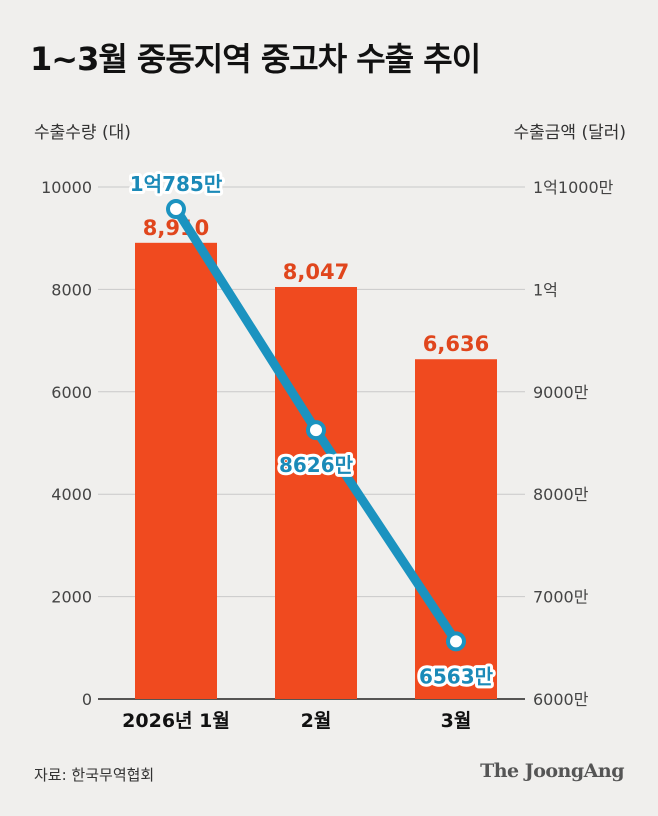 The height and width of the screenshot is (816, 658). Describe the element at coordinates (561, 699) in the screenshot. I see `right-tick-label: 6000만` at that location.